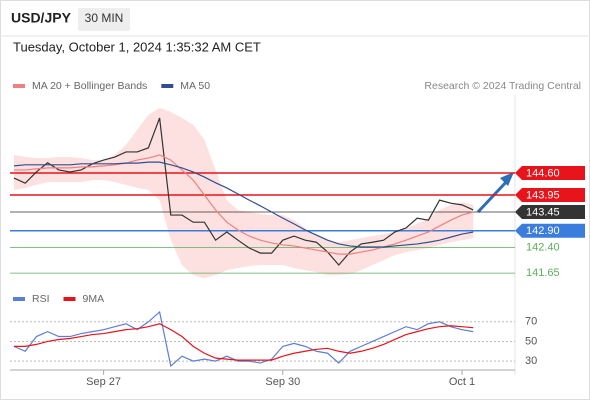 Image resolution: width=590 pixels, height=400 pixels. What do you see at coordinates (137, 46) in the screenshot?
I see `datetime: Tuesday, October 1, 2024 1:35:32 AM CET` at bounding box center [137, 46].